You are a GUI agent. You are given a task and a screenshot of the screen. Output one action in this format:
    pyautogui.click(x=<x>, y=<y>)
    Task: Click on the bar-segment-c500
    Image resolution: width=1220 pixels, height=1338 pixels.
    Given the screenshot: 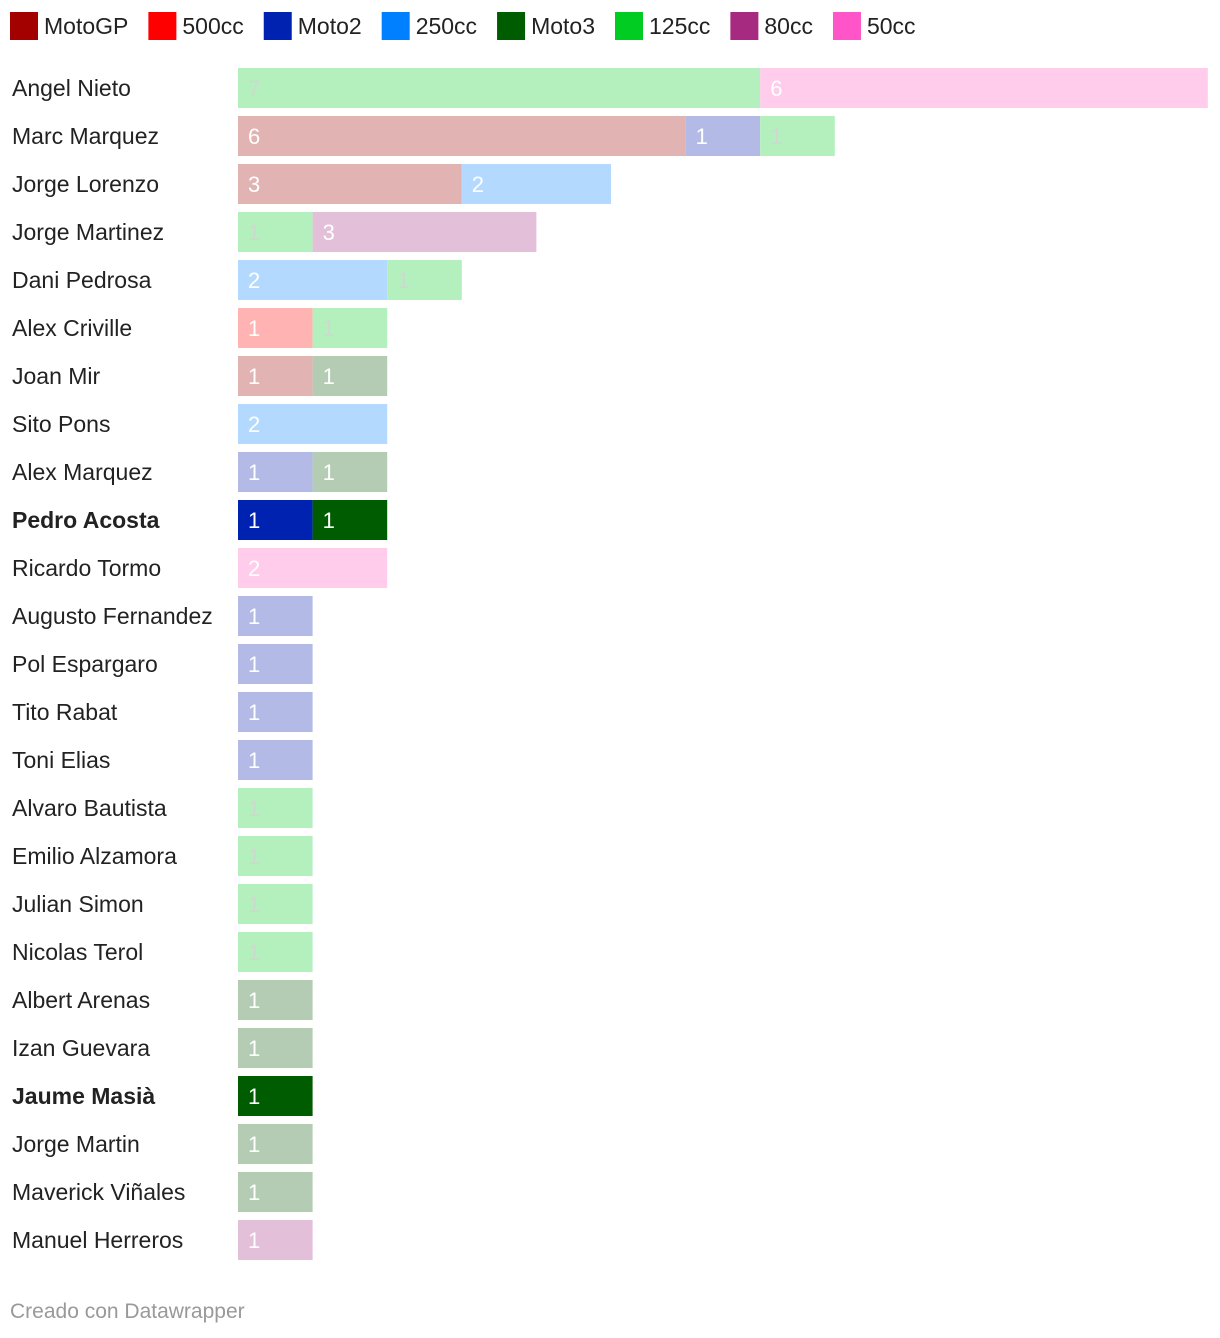 What is the action you would take?
    pyautogui.click(x=275, y=328)
    